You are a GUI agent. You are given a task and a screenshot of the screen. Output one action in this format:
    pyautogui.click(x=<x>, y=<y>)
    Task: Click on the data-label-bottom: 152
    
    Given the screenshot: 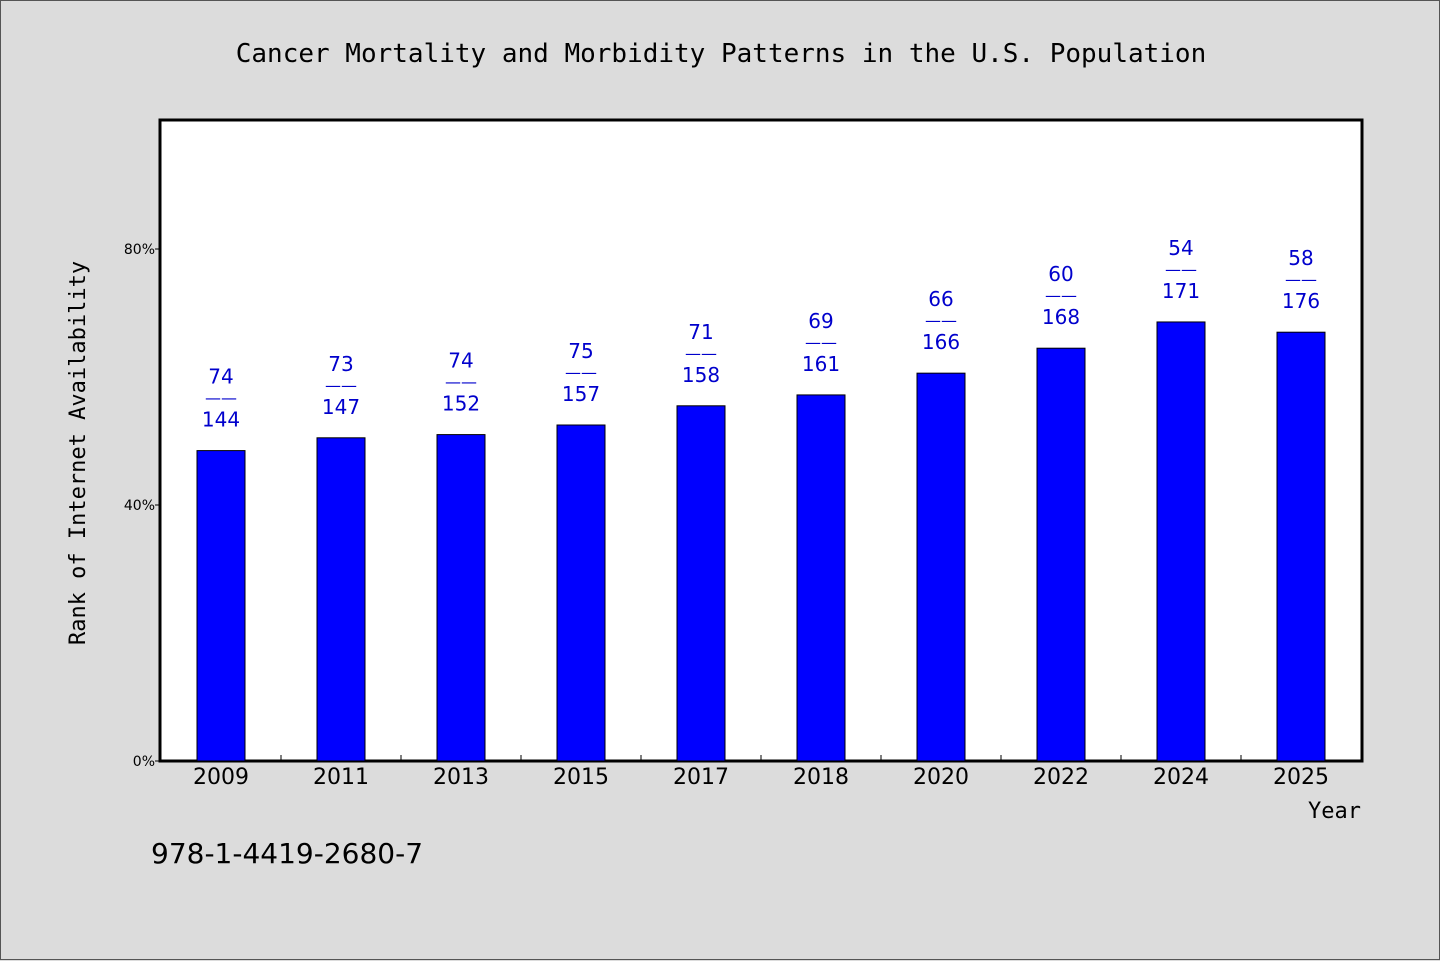 What is the action you would take?
    pyautogui.click(x=461, y=404)
    